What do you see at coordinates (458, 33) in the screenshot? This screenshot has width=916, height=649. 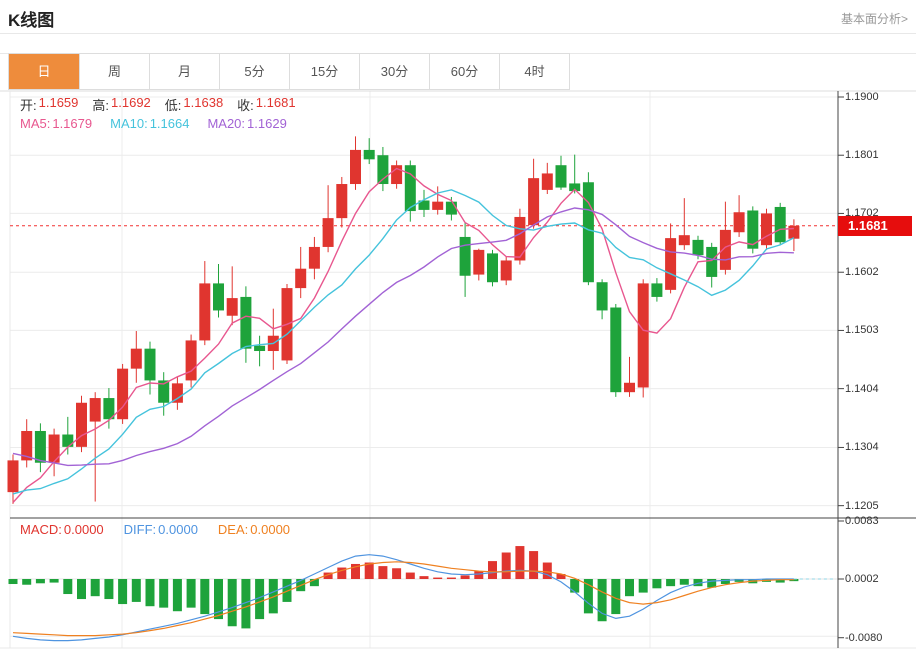 I see `header-divider` at bounding box center [458, 33].